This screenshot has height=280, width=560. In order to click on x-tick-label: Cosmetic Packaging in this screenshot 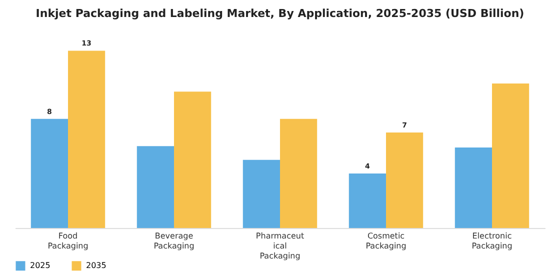, I will do `click(386, 241)`.